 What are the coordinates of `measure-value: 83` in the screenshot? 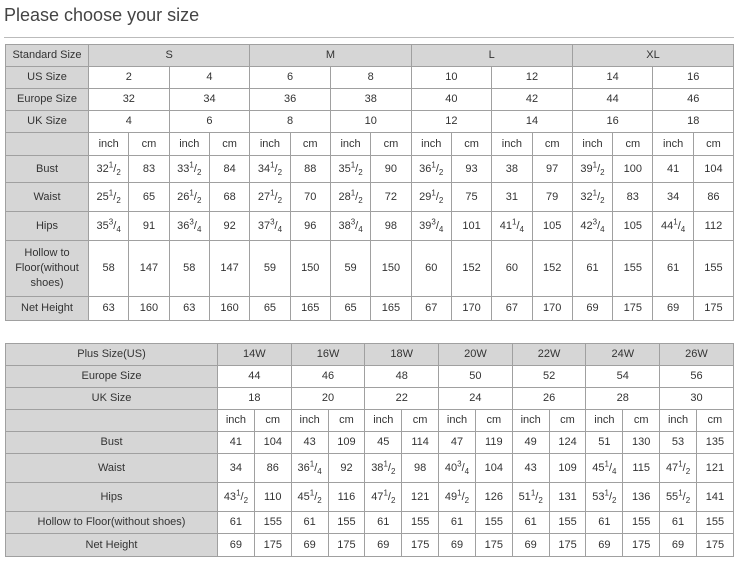 It's located at (149, 169).